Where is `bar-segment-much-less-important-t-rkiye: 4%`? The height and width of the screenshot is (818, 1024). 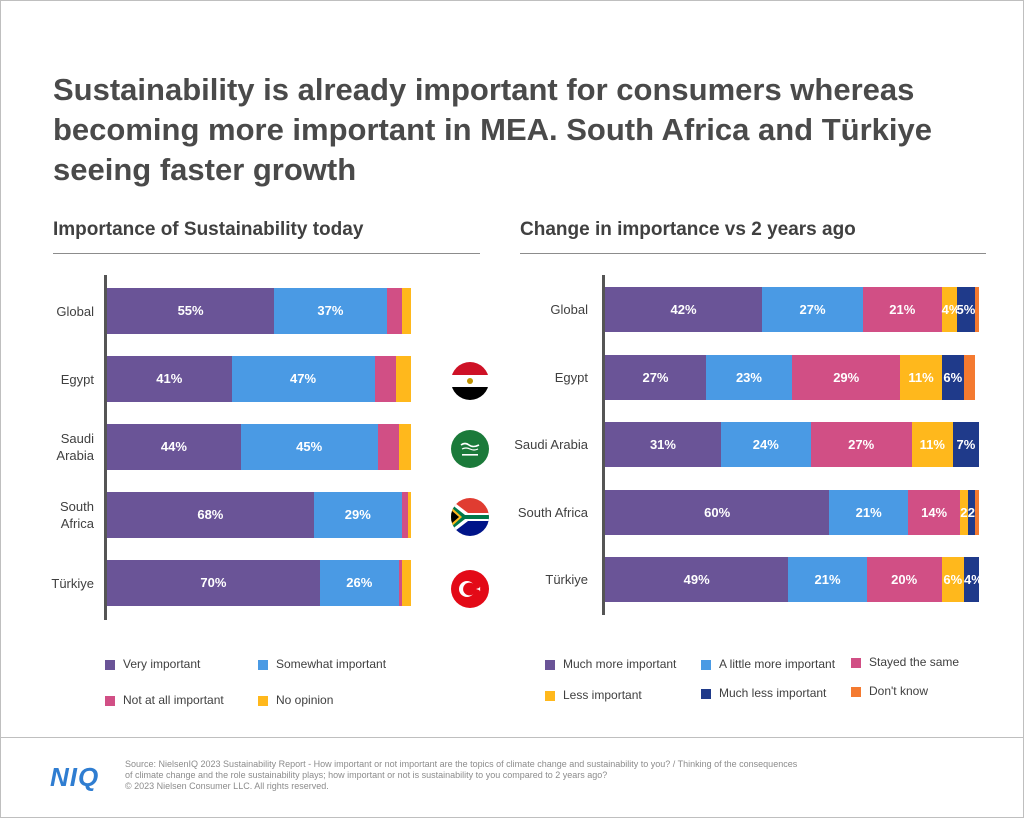 bar-segment-much-less-important-t-rkiye: 4% is located at coordinates (973, 579).